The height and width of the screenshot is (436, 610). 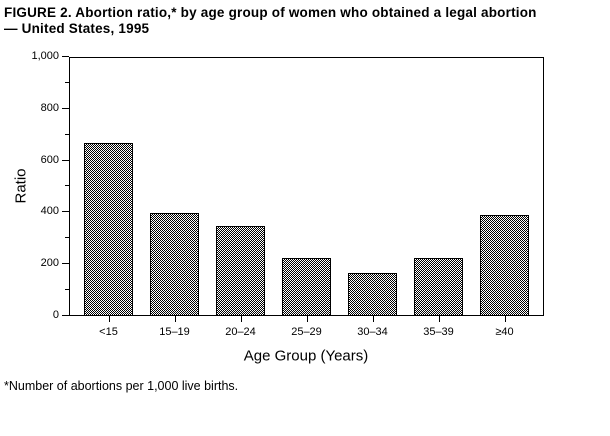 What do you see at coordinates (108, 332) in the screenshot?
I see `x-tick-label: <15` at bounding box center [108, 332].